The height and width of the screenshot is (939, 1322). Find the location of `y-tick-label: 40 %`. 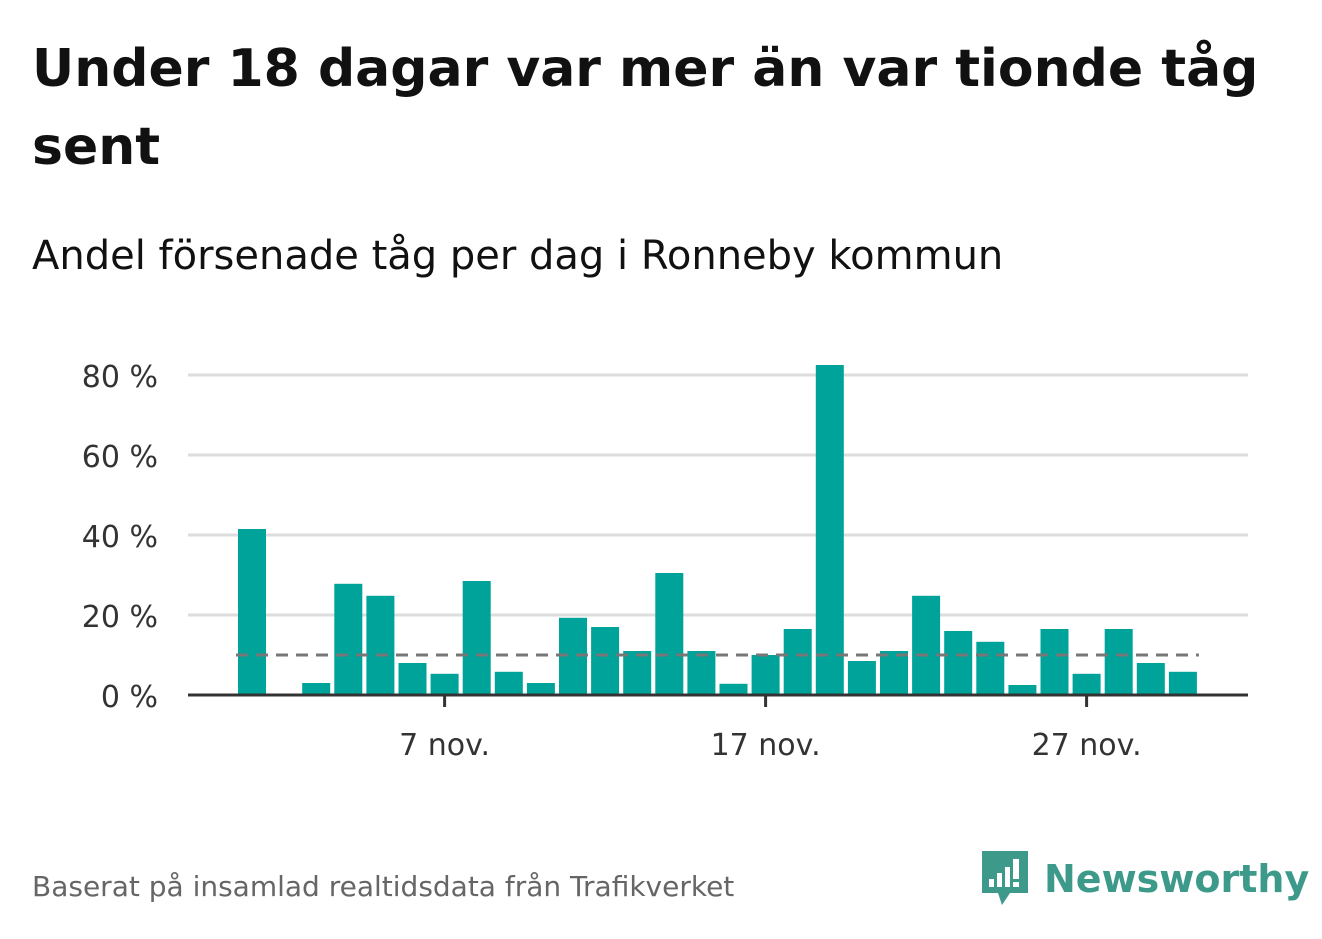

y-tick-label: 40 % is located at coordinates (120, 537).